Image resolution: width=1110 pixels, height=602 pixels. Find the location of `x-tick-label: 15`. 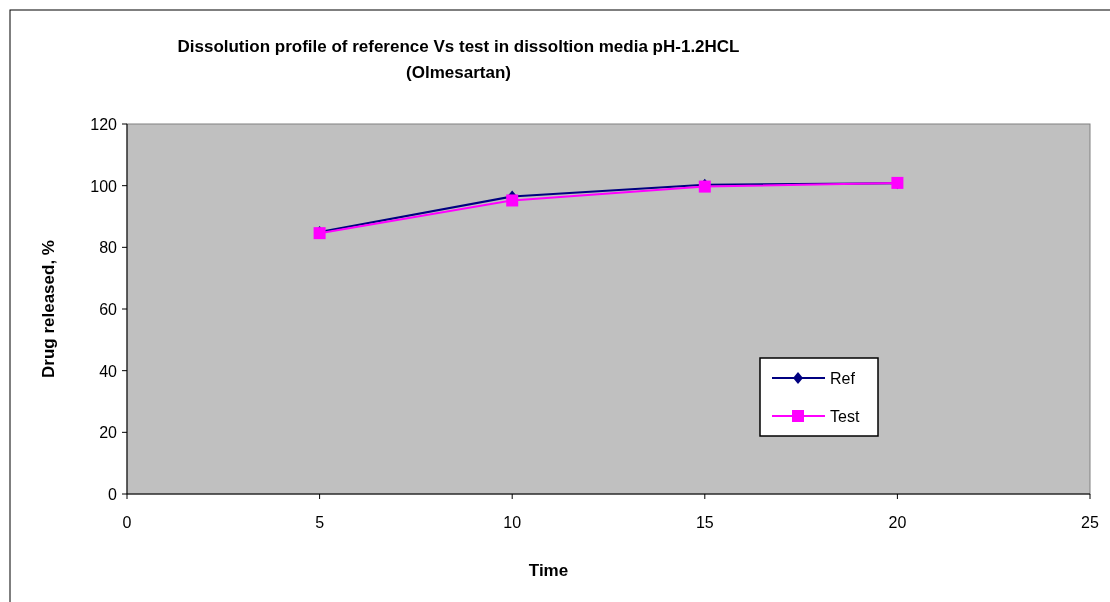

x-tick-label: 15 is located at coordinates (704, 522).